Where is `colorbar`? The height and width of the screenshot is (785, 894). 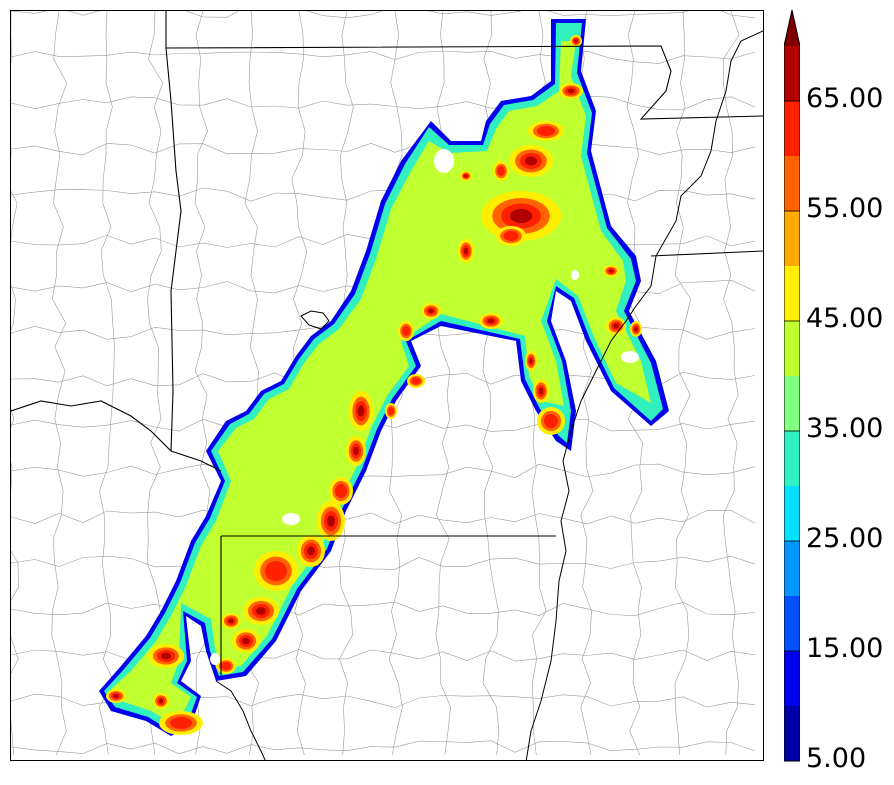 colorbar is located at coordinates (792, 386).